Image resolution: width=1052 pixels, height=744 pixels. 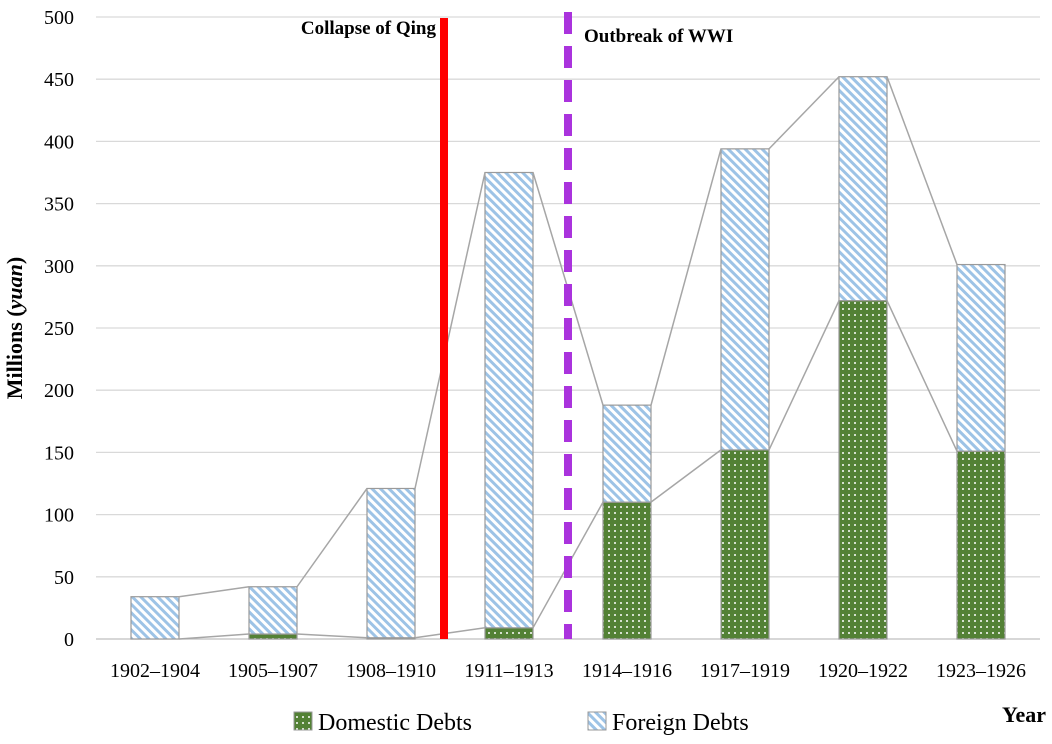 What do you see at coordinates (59, 205) in the screenshot?
I see `y-tick-label: 350` at bounding box center [59, 205].